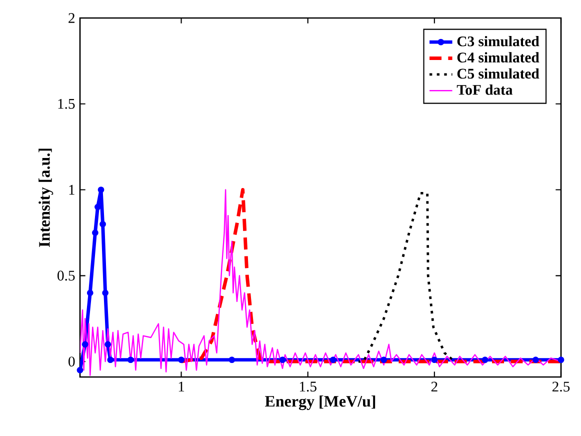 The height and width of the screenshot is (436, 581). What do you see at coordinates (71, 189) in the screenshot?
I see `y-tick-label: 1` at bounding box center [71, 189].